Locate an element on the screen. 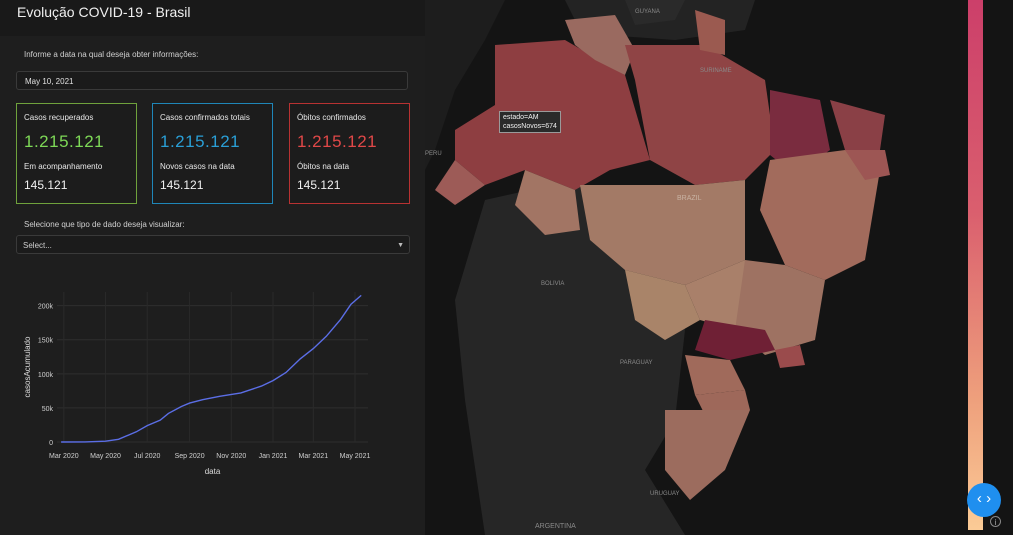 This screenshot has height=535, width=1013. deaths-date-value: 145.121 is located at coordinates (319, 185).